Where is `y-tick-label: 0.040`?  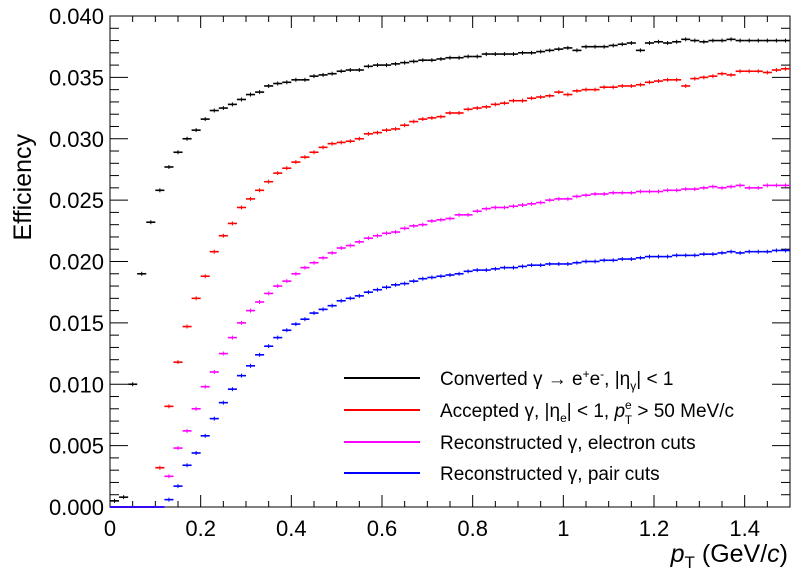 y-tick-label: 0.040 is located at coordinates (76, 16).